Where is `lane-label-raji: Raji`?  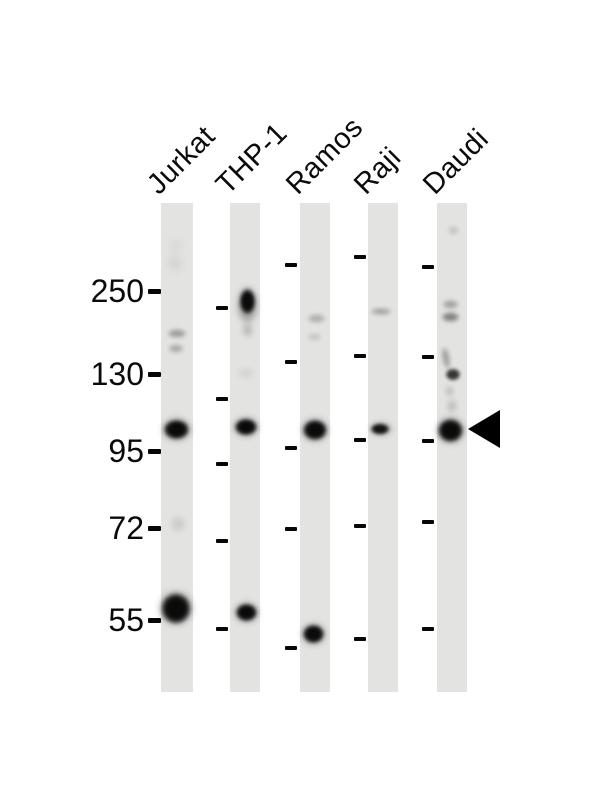 lane-label-raji: Raji is located at coordinates (378, 171).